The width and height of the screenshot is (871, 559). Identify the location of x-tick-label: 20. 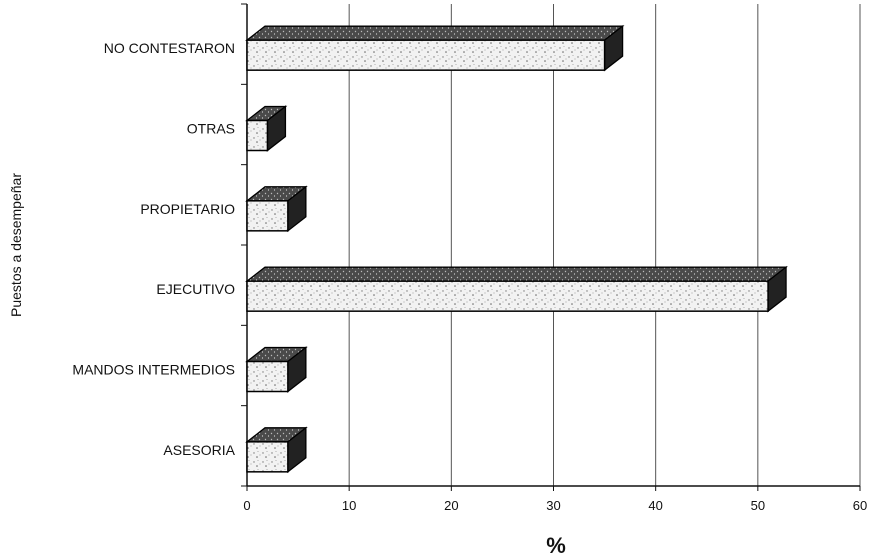
(451, 505).